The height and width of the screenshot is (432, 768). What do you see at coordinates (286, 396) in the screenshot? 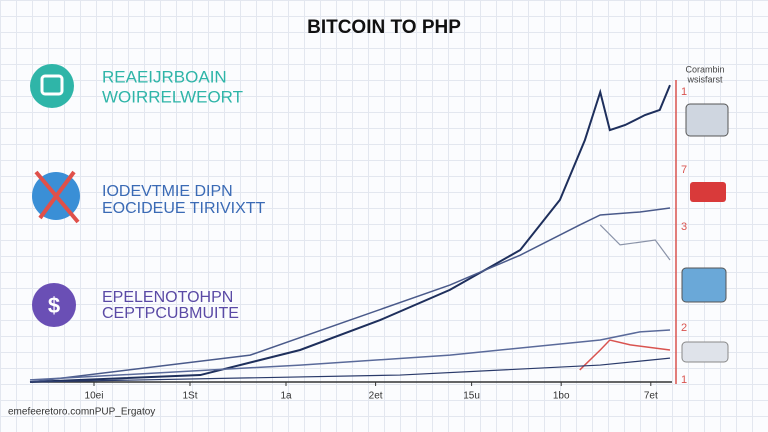
I see `x-tick-label: 1a` at bounding box center [286, 396].